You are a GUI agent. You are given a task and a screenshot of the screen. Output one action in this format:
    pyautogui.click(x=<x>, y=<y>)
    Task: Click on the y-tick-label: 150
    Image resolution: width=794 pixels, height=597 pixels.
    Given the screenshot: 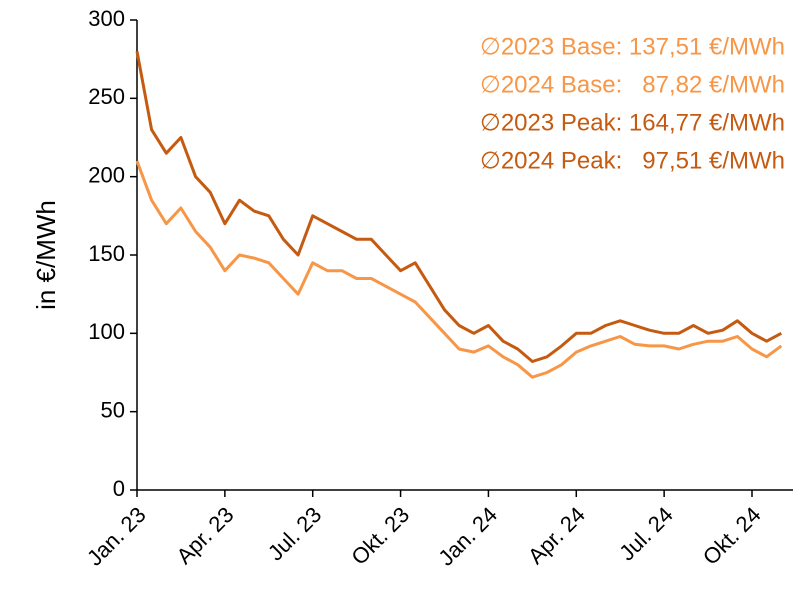 What is the action you would take?
    pyautogui.click(x=106, y=253)
    